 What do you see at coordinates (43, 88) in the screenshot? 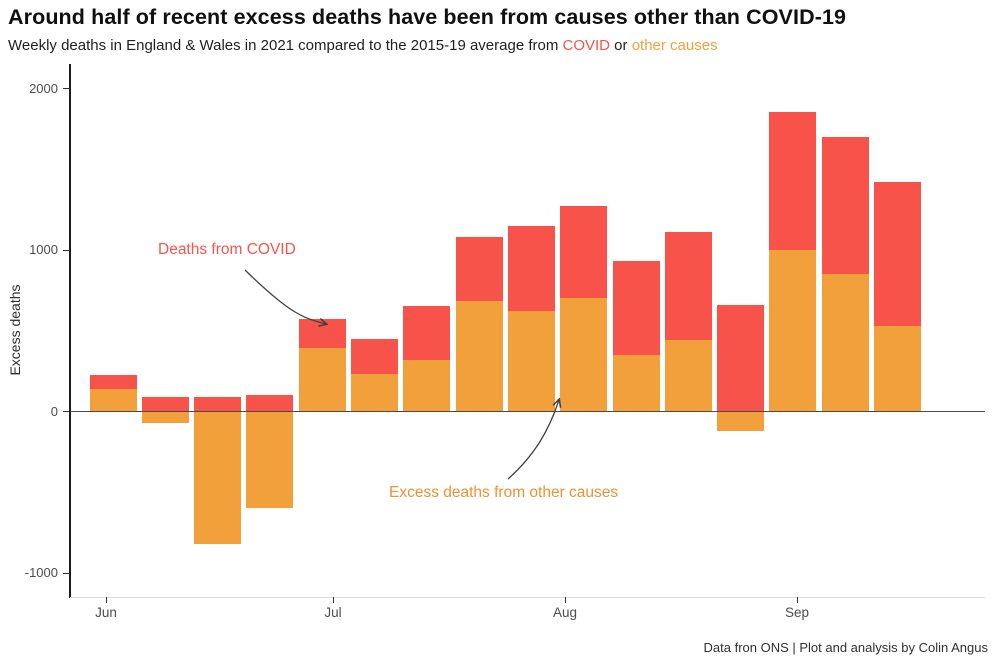
I see `y-tick-label: 2000` at bounding box center [43, 88].